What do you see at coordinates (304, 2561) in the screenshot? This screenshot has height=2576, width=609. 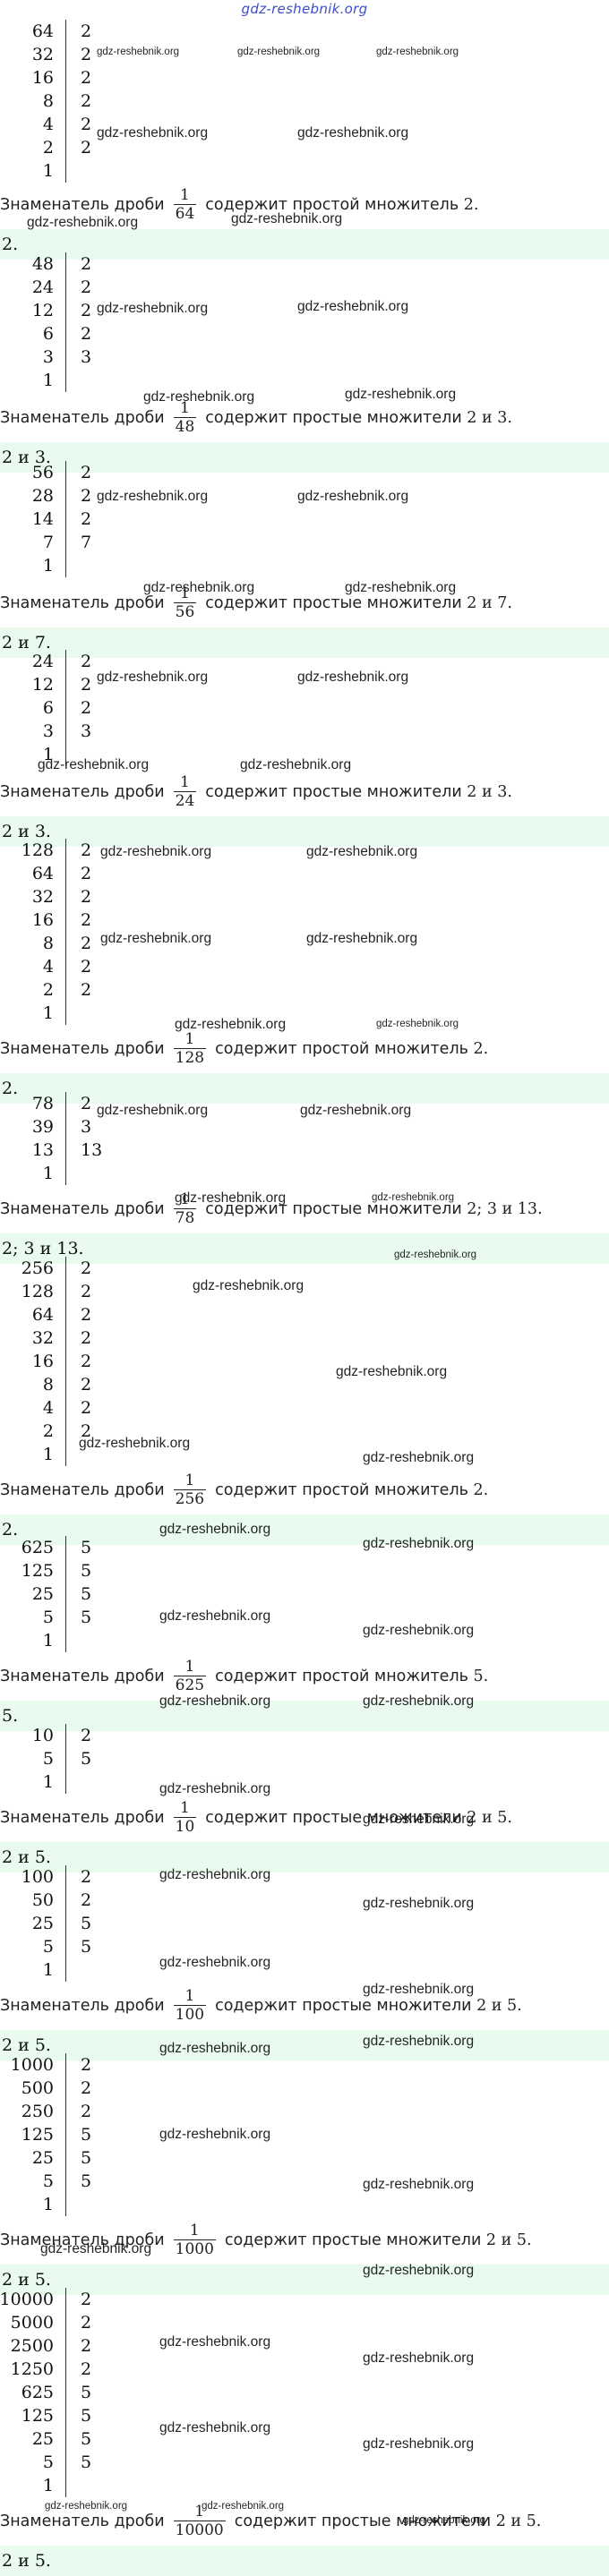 I see `answer-line: 2 и 5.` at bounding box center [304, 2561].